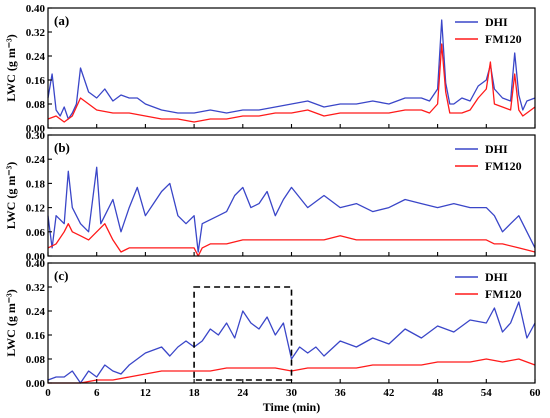  I want to click on panel-1-ytick-label: 0.00, so click(36, 129).